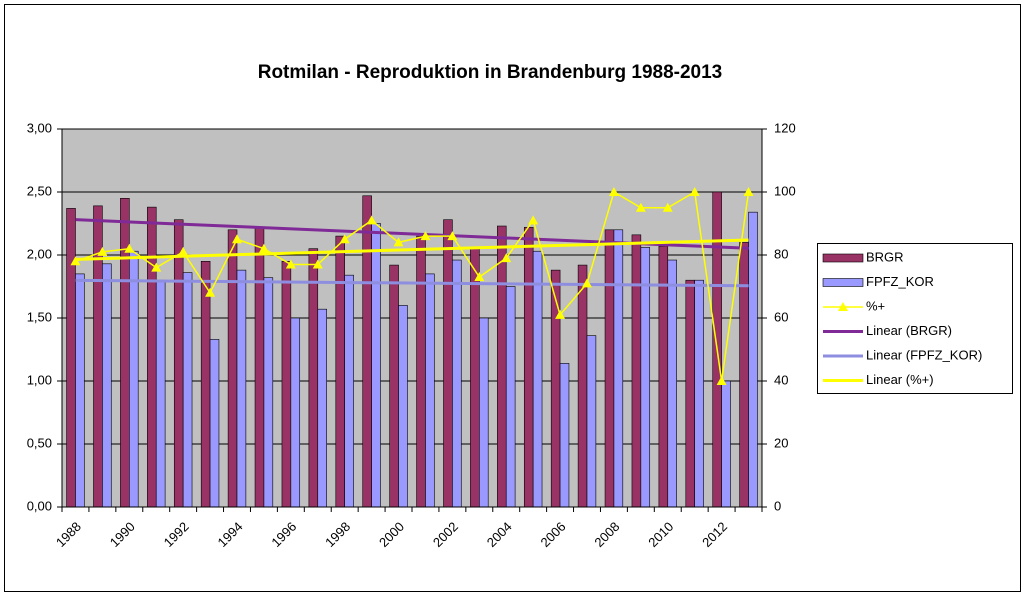  I want to click on legend-label: BRGR, so click(885, 256).